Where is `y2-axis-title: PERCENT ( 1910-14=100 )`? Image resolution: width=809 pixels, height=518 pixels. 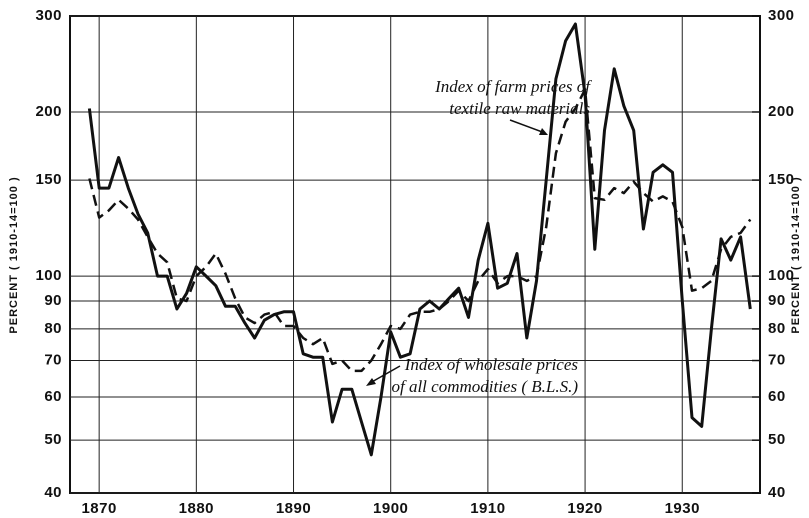
y2-axis-title: PERCENT ( 1910-14=100 ) is located at coordinates (796, 254).